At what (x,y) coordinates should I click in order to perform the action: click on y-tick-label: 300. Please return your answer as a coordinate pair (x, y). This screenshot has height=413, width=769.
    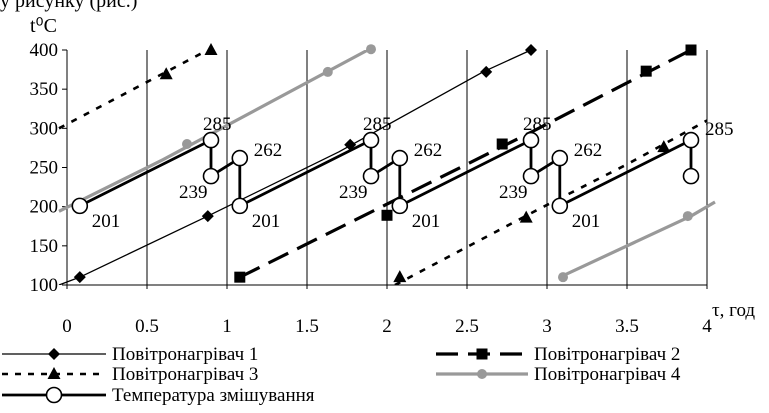
    Looking at the image, I should click on (44, 128).